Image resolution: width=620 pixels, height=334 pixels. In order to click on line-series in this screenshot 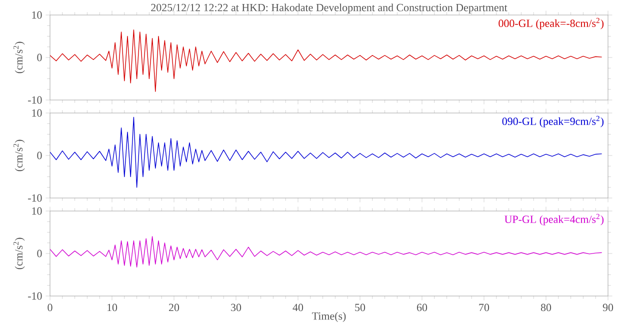, I will do `click(326, 252)`.